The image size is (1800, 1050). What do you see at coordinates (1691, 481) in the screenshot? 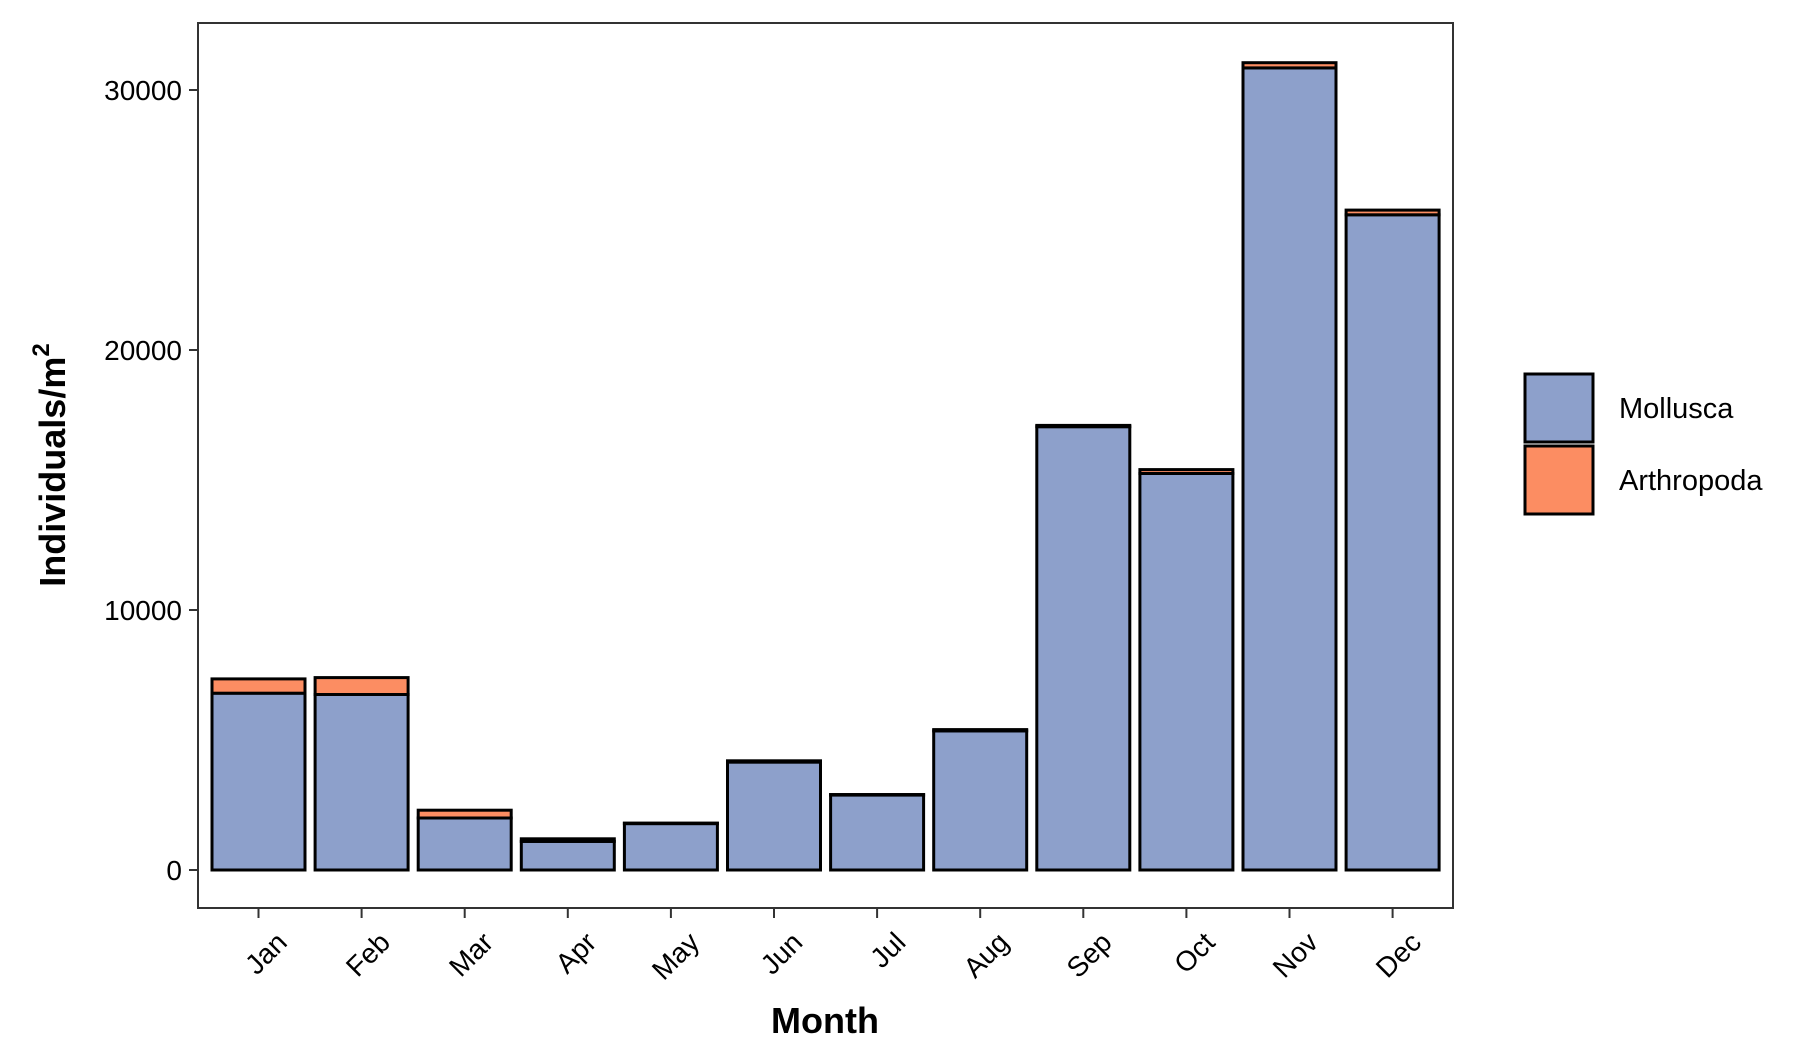
I see `legend-label-arthropoda: Arthropoda` at bounding box center [1691, 481].